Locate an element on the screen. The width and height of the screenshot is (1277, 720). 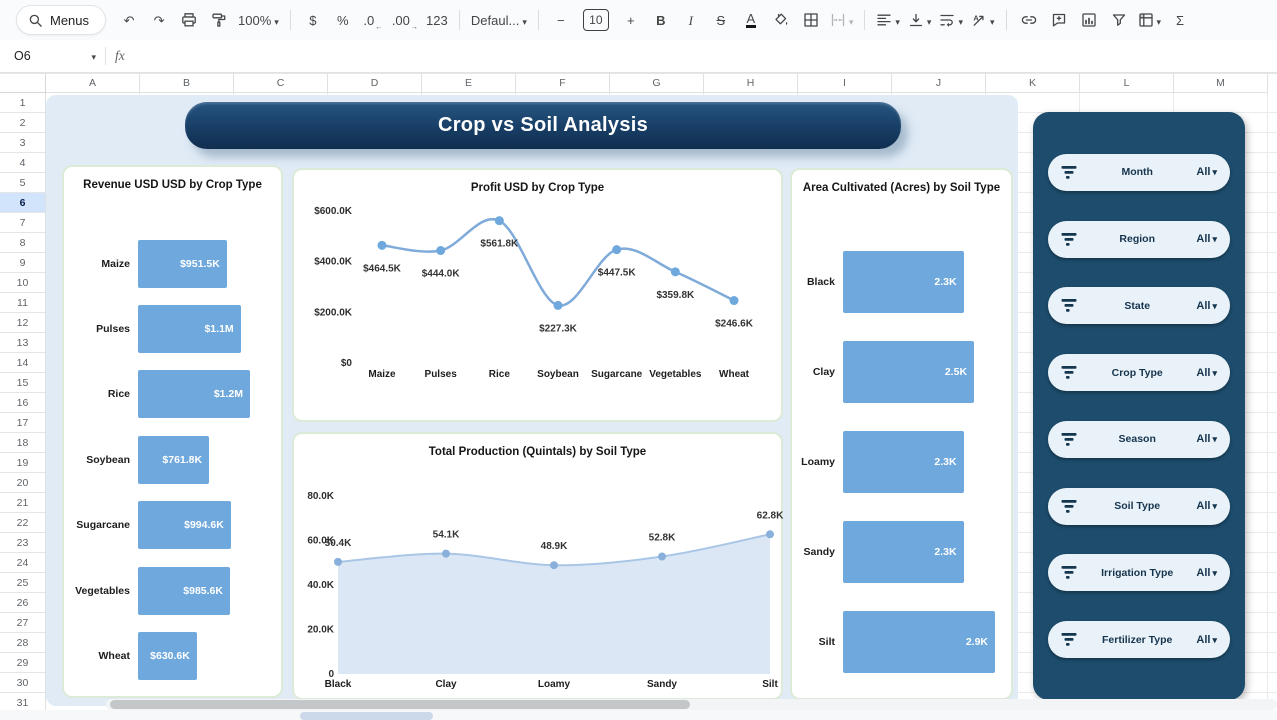
column-header-h: H is located at coordinates (751, 83).